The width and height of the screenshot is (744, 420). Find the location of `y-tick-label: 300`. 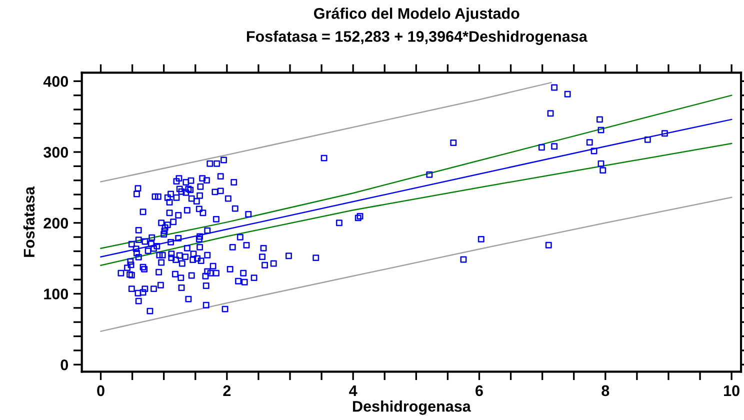

y-tick-label: 300 is located at coordinates (56, 152).